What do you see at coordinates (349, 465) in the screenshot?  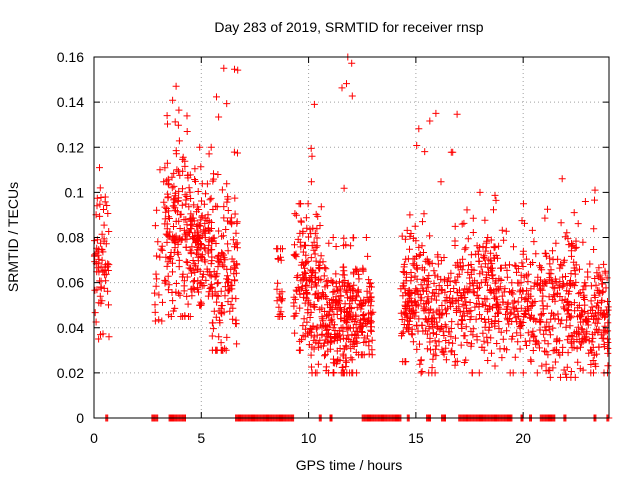 I see `x-axis-label: GPS time / hours` at bounding box center [349, 465].